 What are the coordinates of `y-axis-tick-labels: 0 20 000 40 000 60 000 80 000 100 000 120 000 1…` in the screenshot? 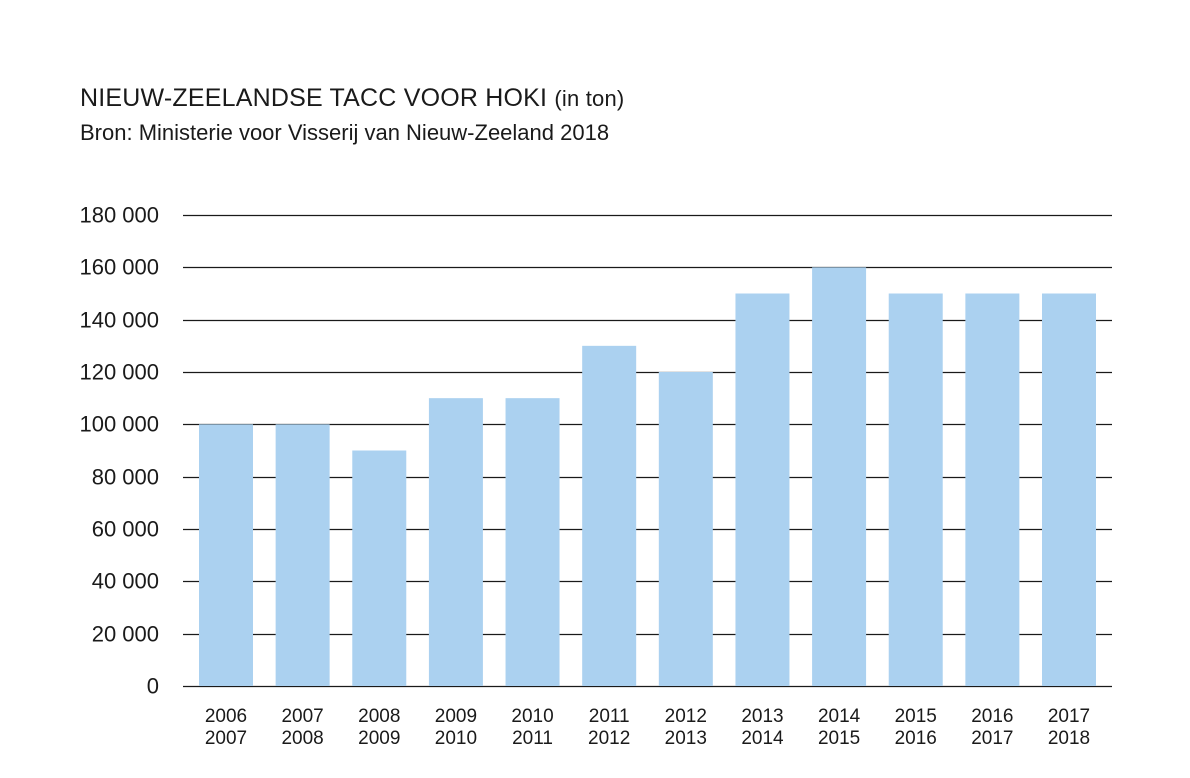 It's located at (119, 450).